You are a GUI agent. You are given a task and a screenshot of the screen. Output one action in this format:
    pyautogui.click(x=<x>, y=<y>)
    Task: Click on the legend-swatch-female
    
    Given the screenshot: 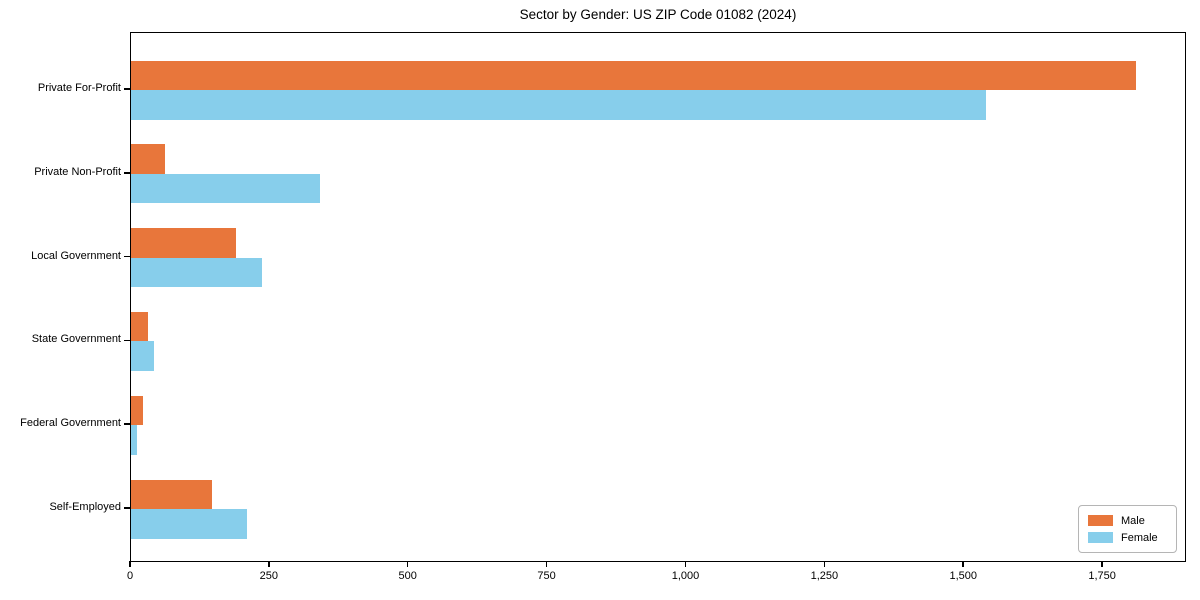 What is the action you would take?
    pyautogui.click(x=1100, y=537)
    